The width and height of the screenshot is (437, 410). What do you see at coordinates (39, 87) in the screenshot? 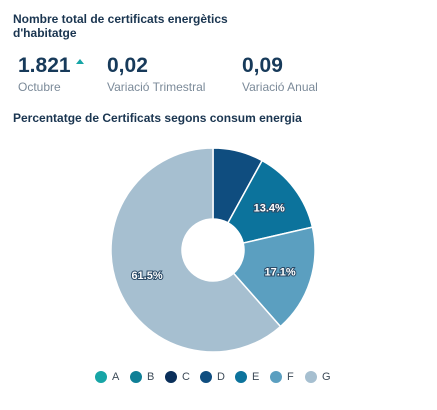
I see `kpi-total-label: Octubre` at bounding box center [39, 87].